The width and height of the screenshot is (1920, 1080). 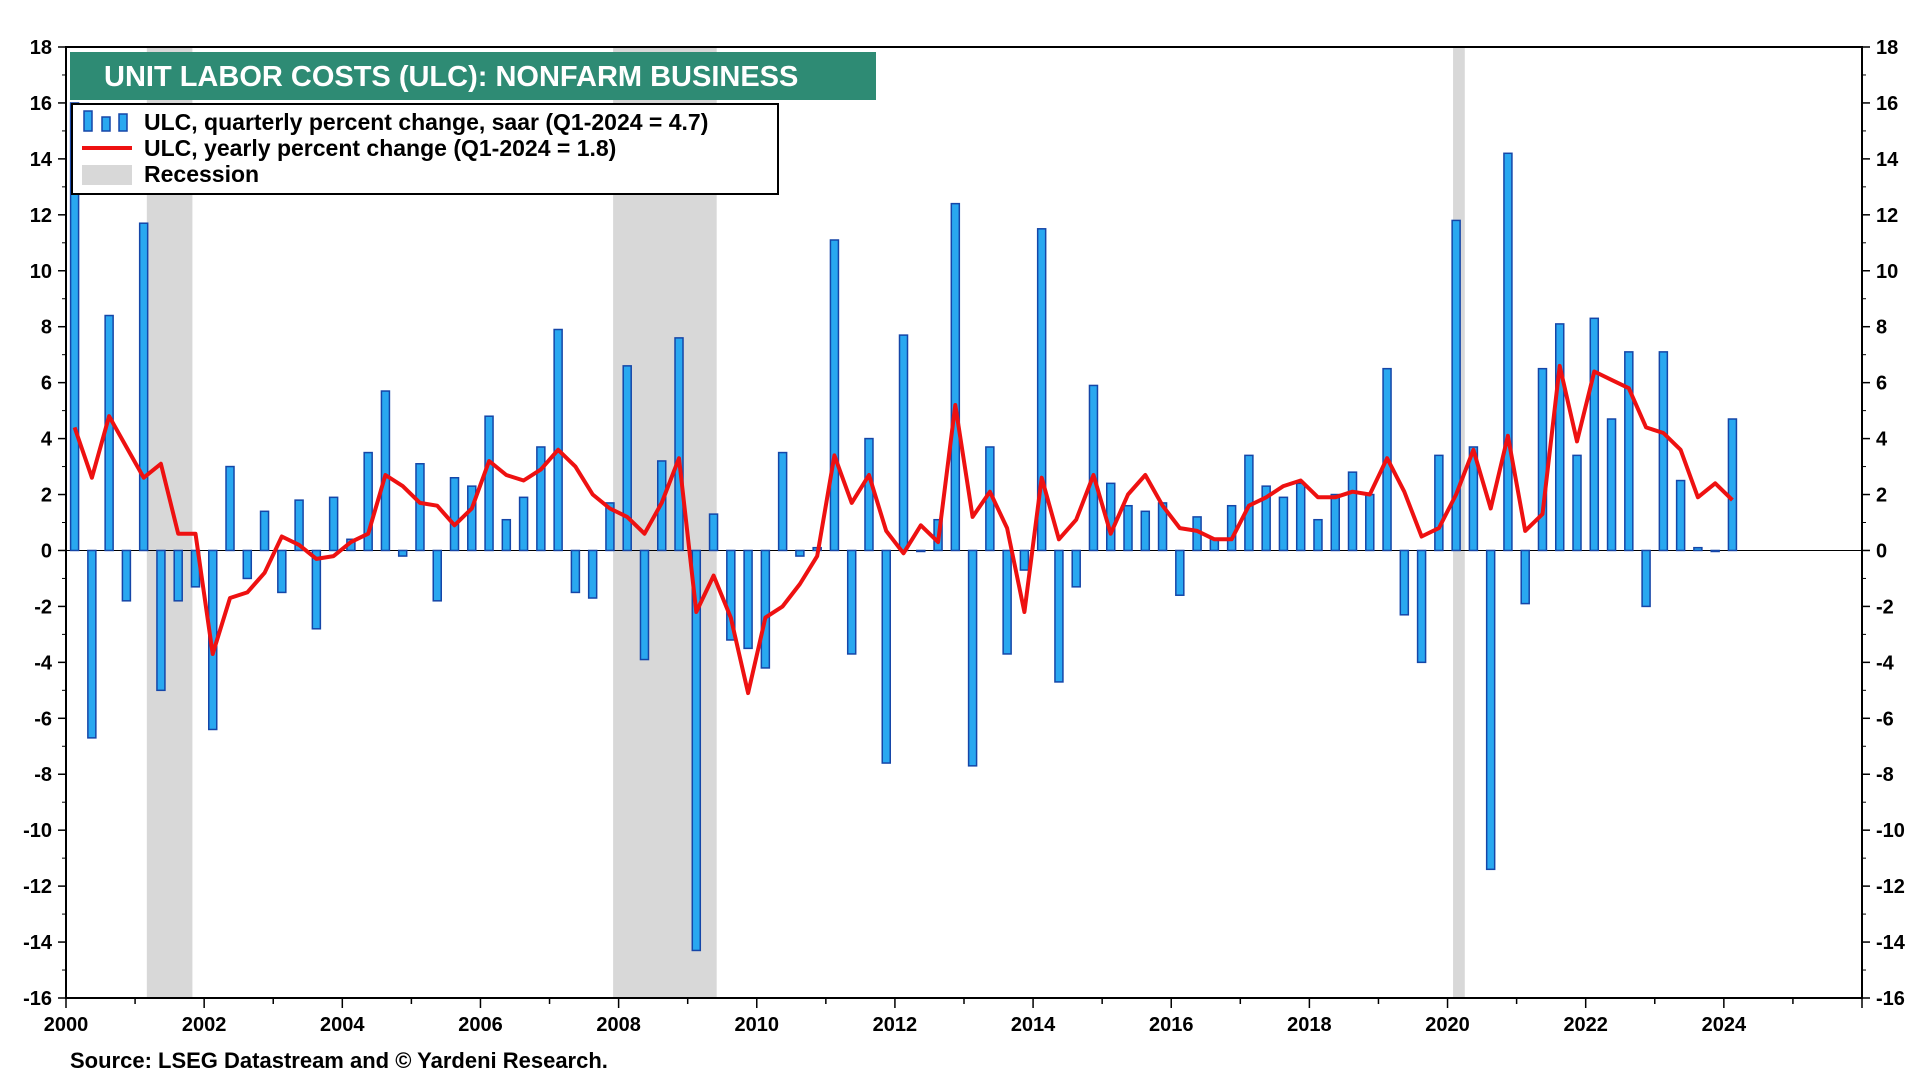 What do you see at coordinates (37, 831) in the screenshot?
I see `y-tick-label-left: -10` at bounding box center [37, 831].